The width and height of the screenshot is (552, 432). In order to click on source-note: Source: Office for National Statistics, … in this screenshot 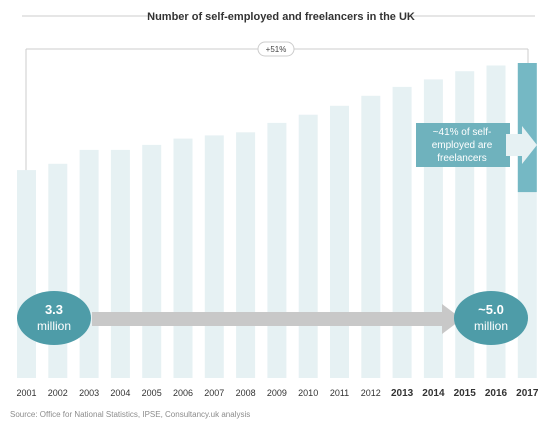, I will do `click(130, 414)`.